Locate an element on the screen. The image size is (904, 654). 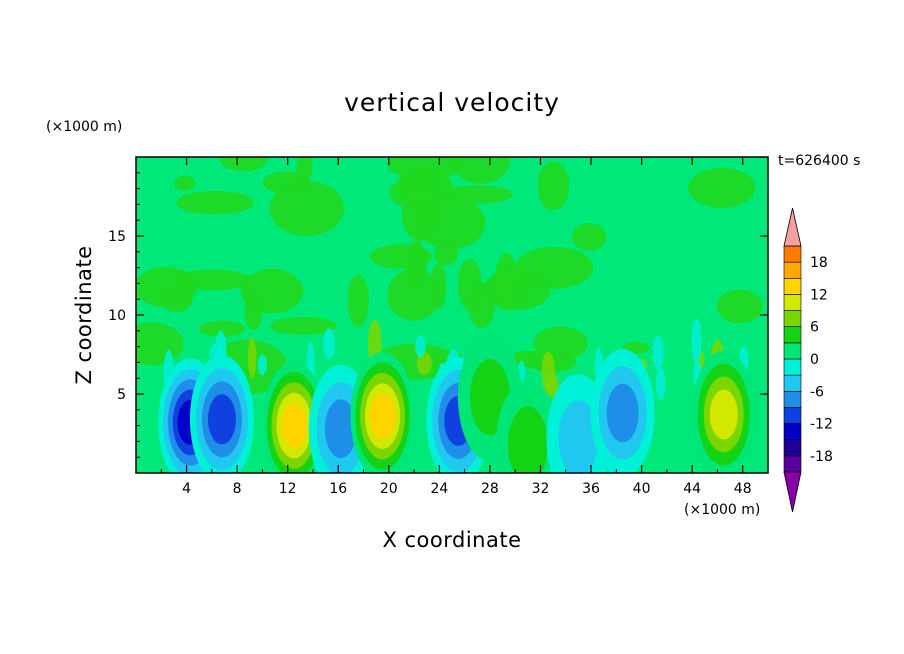
x-tick-label: 16 is located at coordinates (338, 489).